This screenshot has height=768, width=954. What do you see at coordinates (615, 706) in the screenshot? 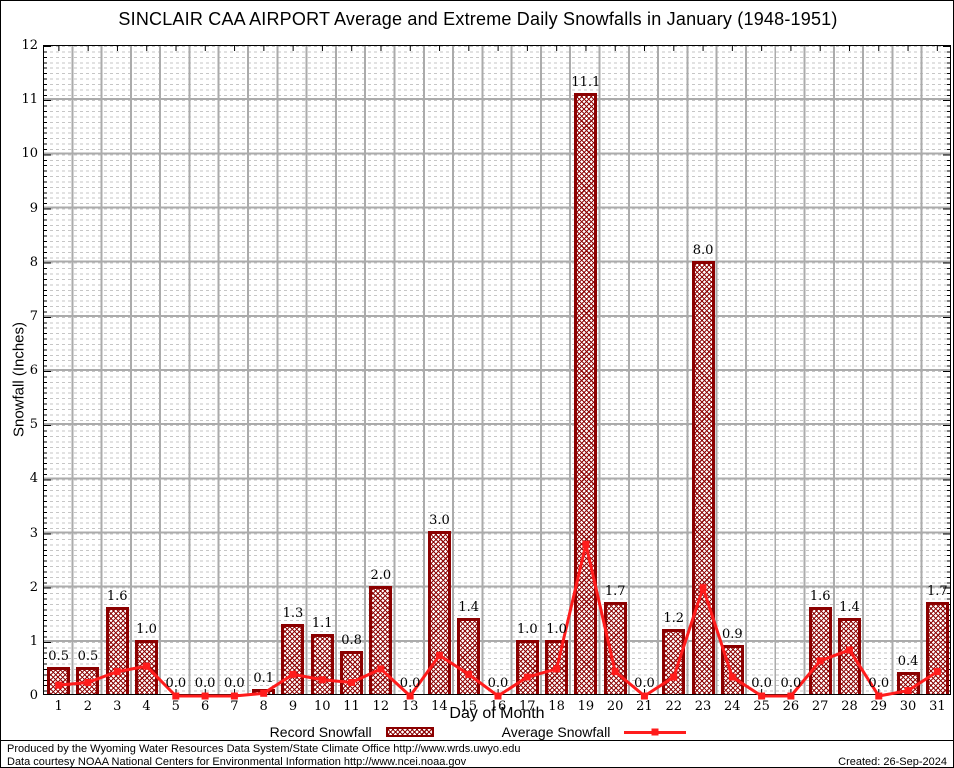
I see `x-tick-label: 20` at bounding box center [615, 706].